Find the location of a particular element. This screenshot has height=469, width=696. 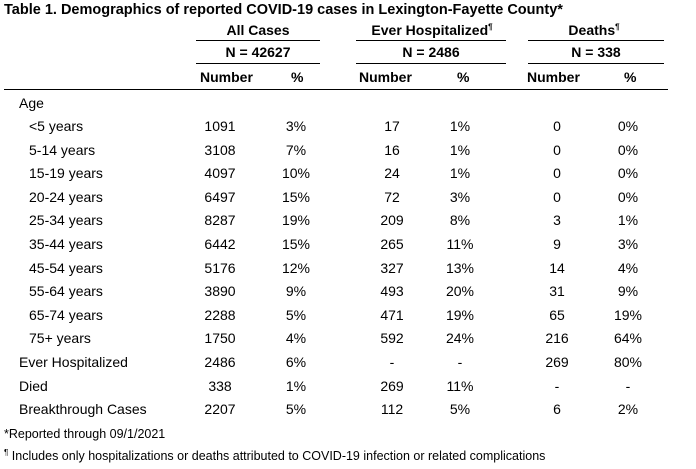

group-label: Ever Hospitalized is located at coordinates (430, 30).